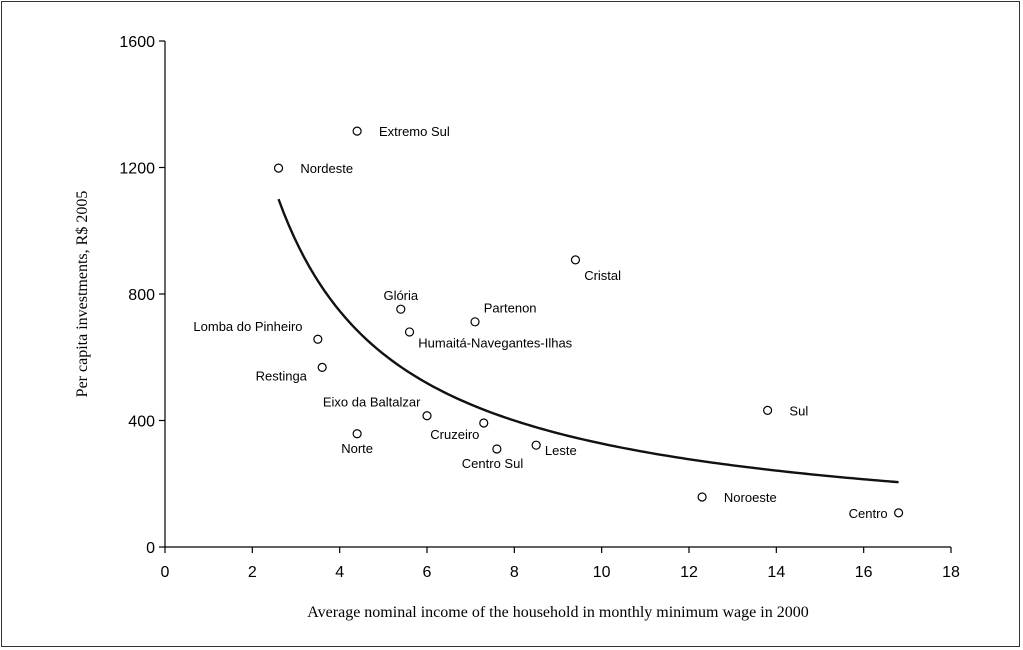 This screenshot has width=1023, height=650. I want to click on point-label: Centro Sul, so click(493, 463).